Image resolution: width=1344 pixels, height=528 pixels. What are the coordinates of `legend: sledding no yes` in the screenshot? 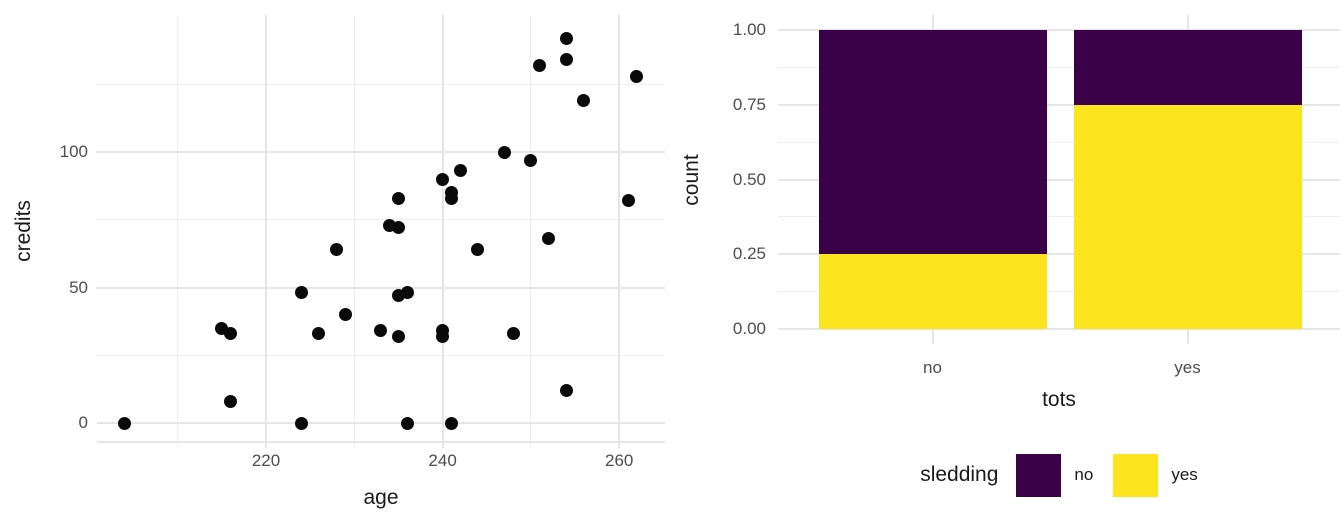 It's located at (1059, 475).